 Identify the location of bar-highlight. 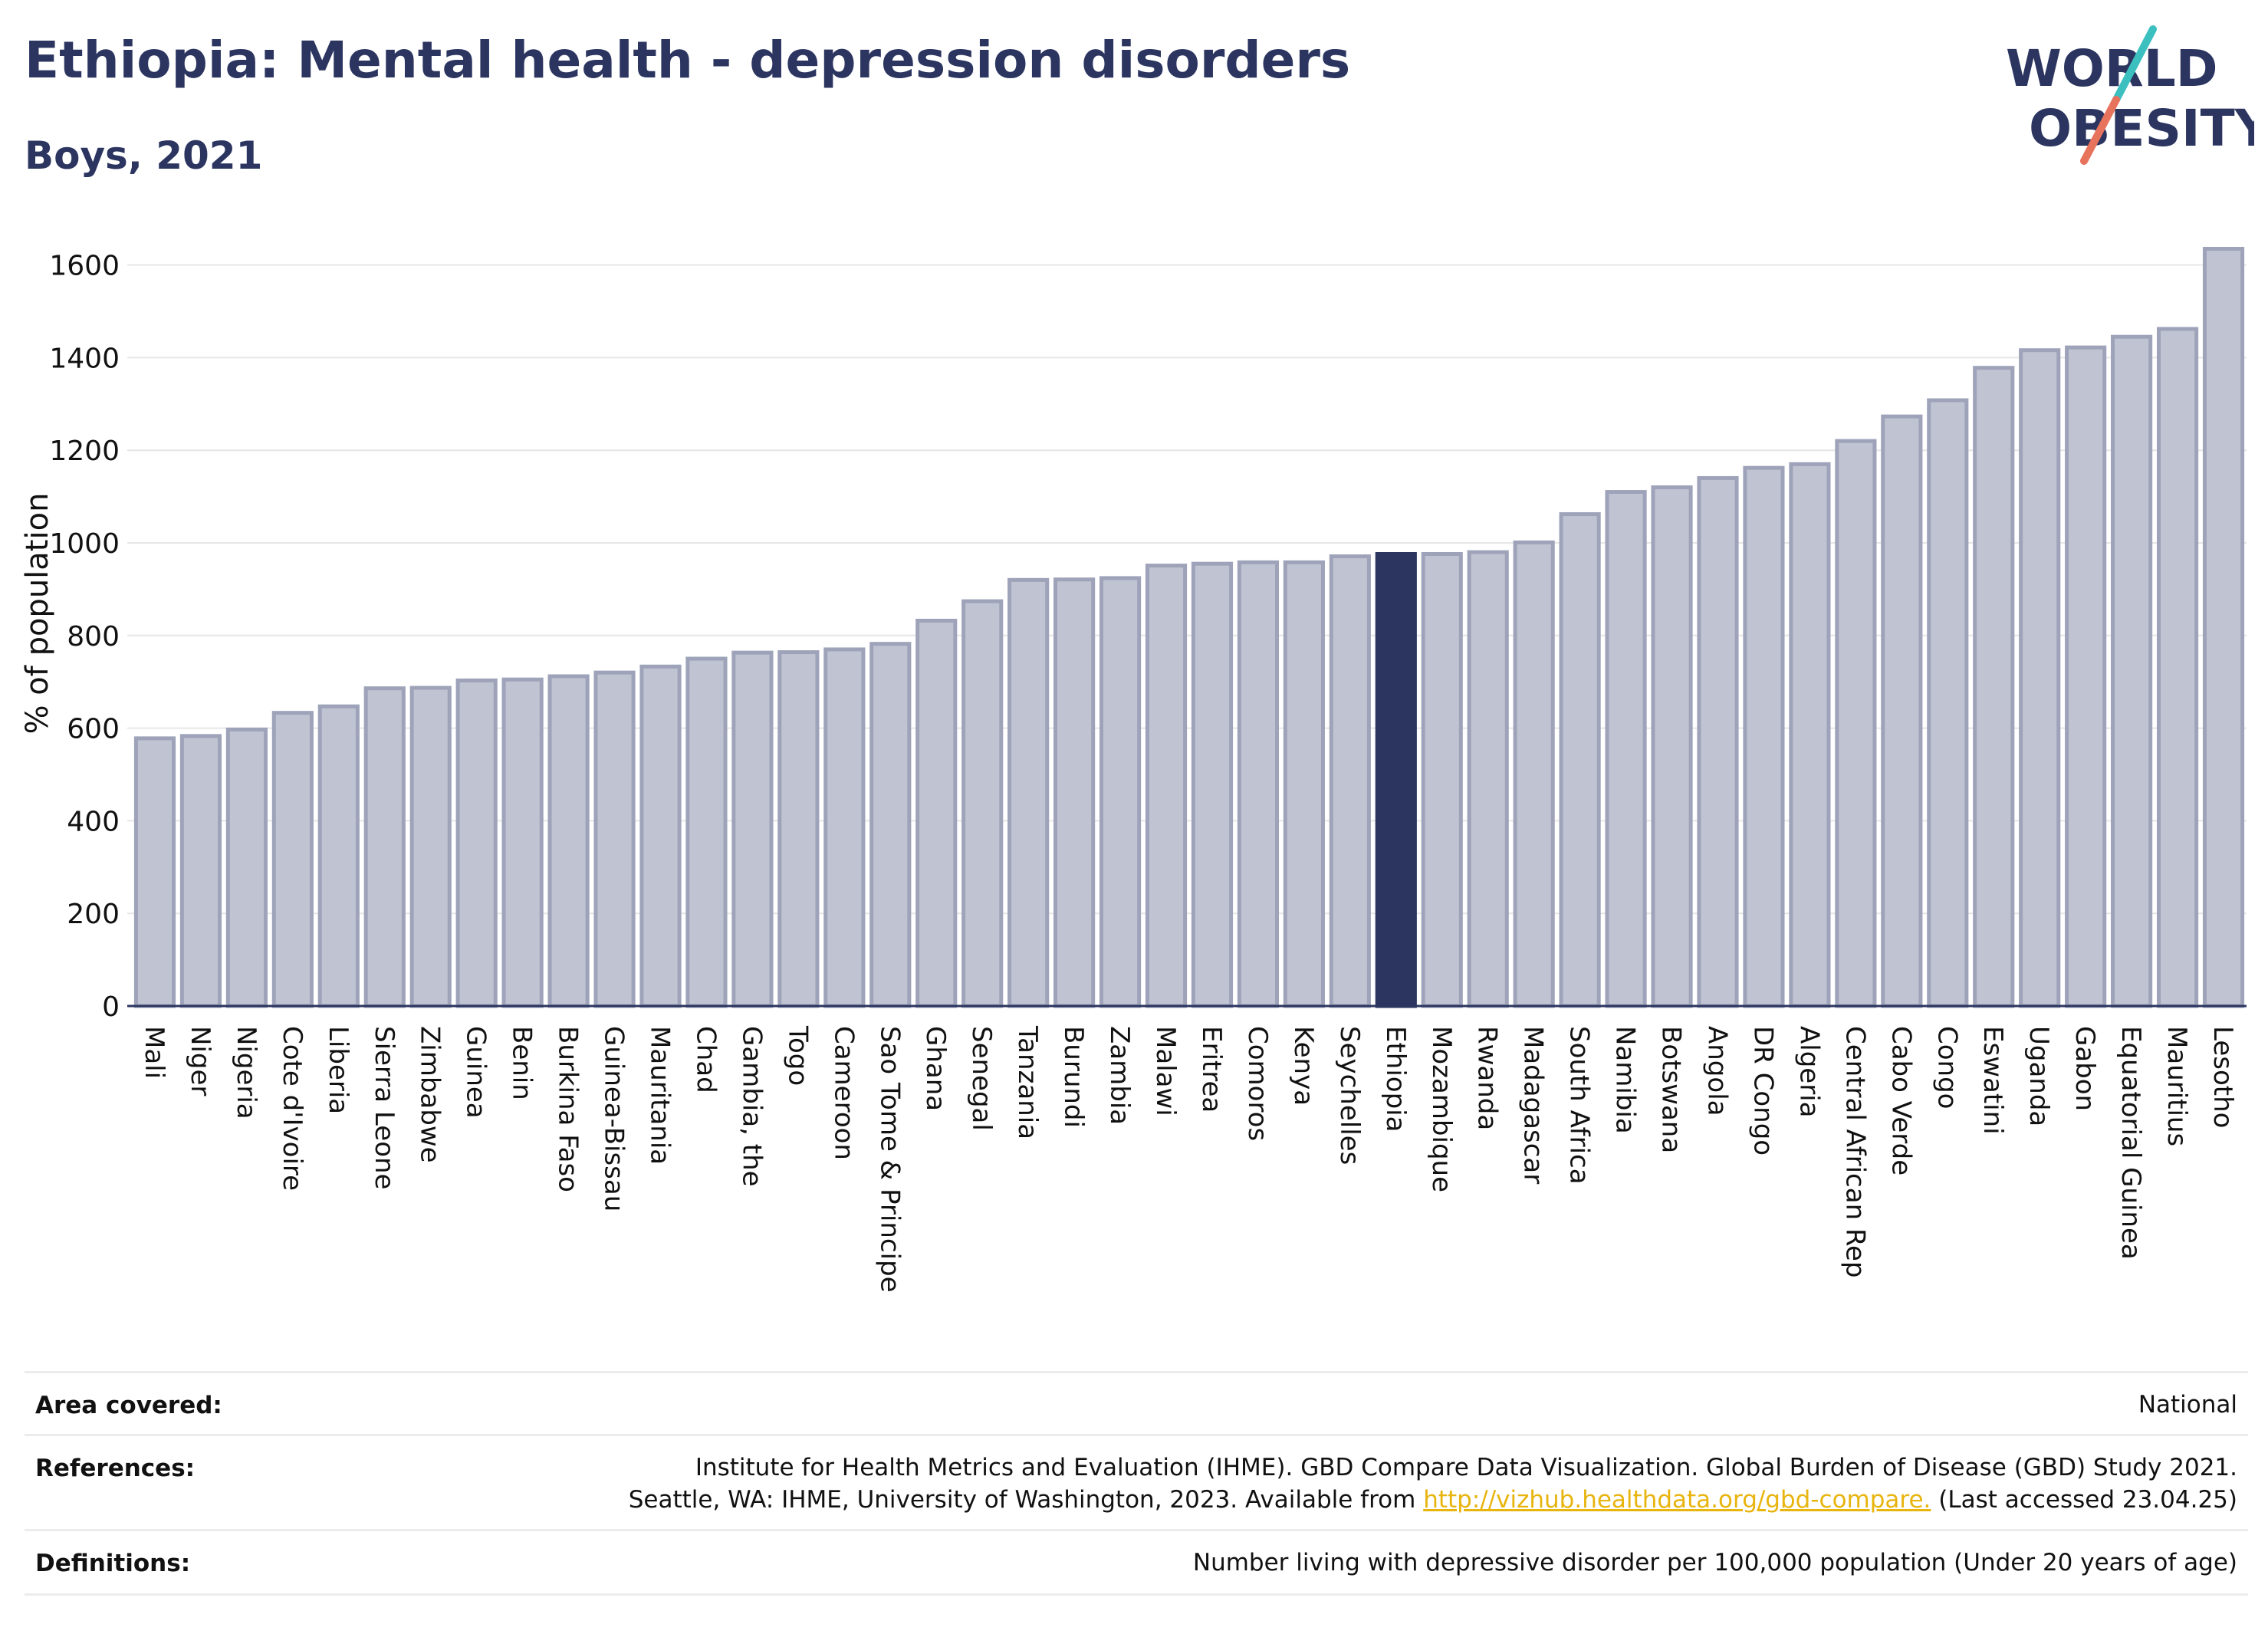
(1396, 780).